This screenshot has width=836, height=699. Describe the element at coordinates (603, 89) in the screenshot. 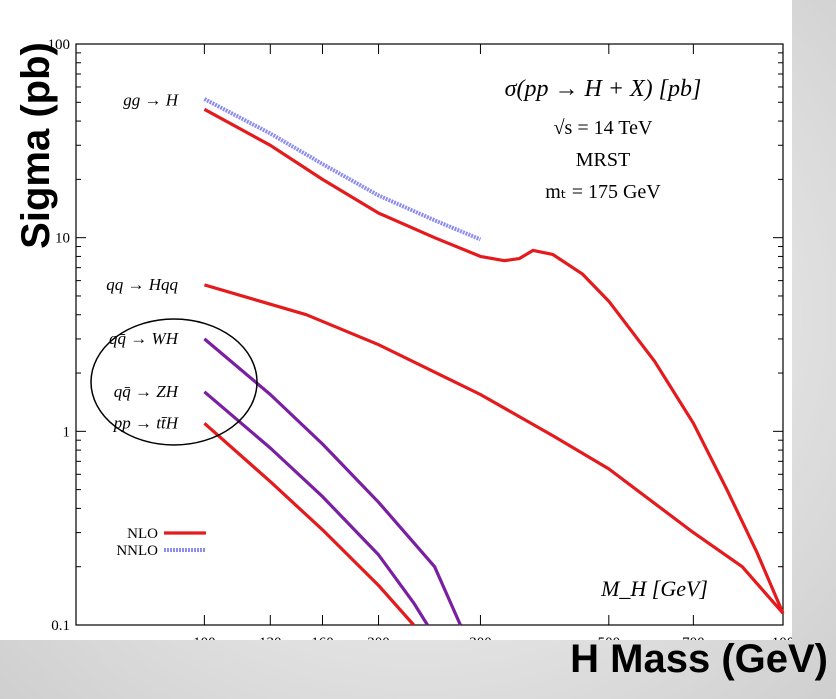

I see `chart-title: σ(pp → H + X) [pb]` at that location.